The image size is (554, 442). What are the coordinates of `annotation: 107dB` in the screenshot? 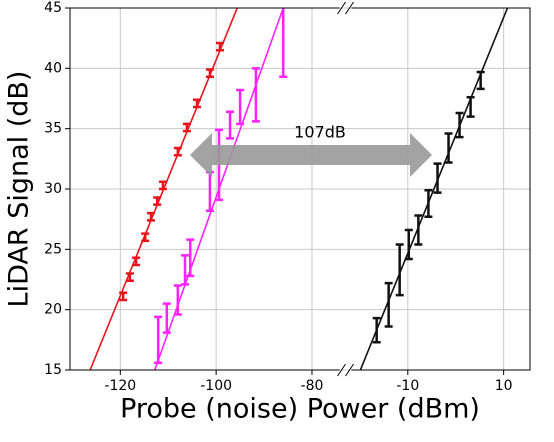 It's located at (320, 132).